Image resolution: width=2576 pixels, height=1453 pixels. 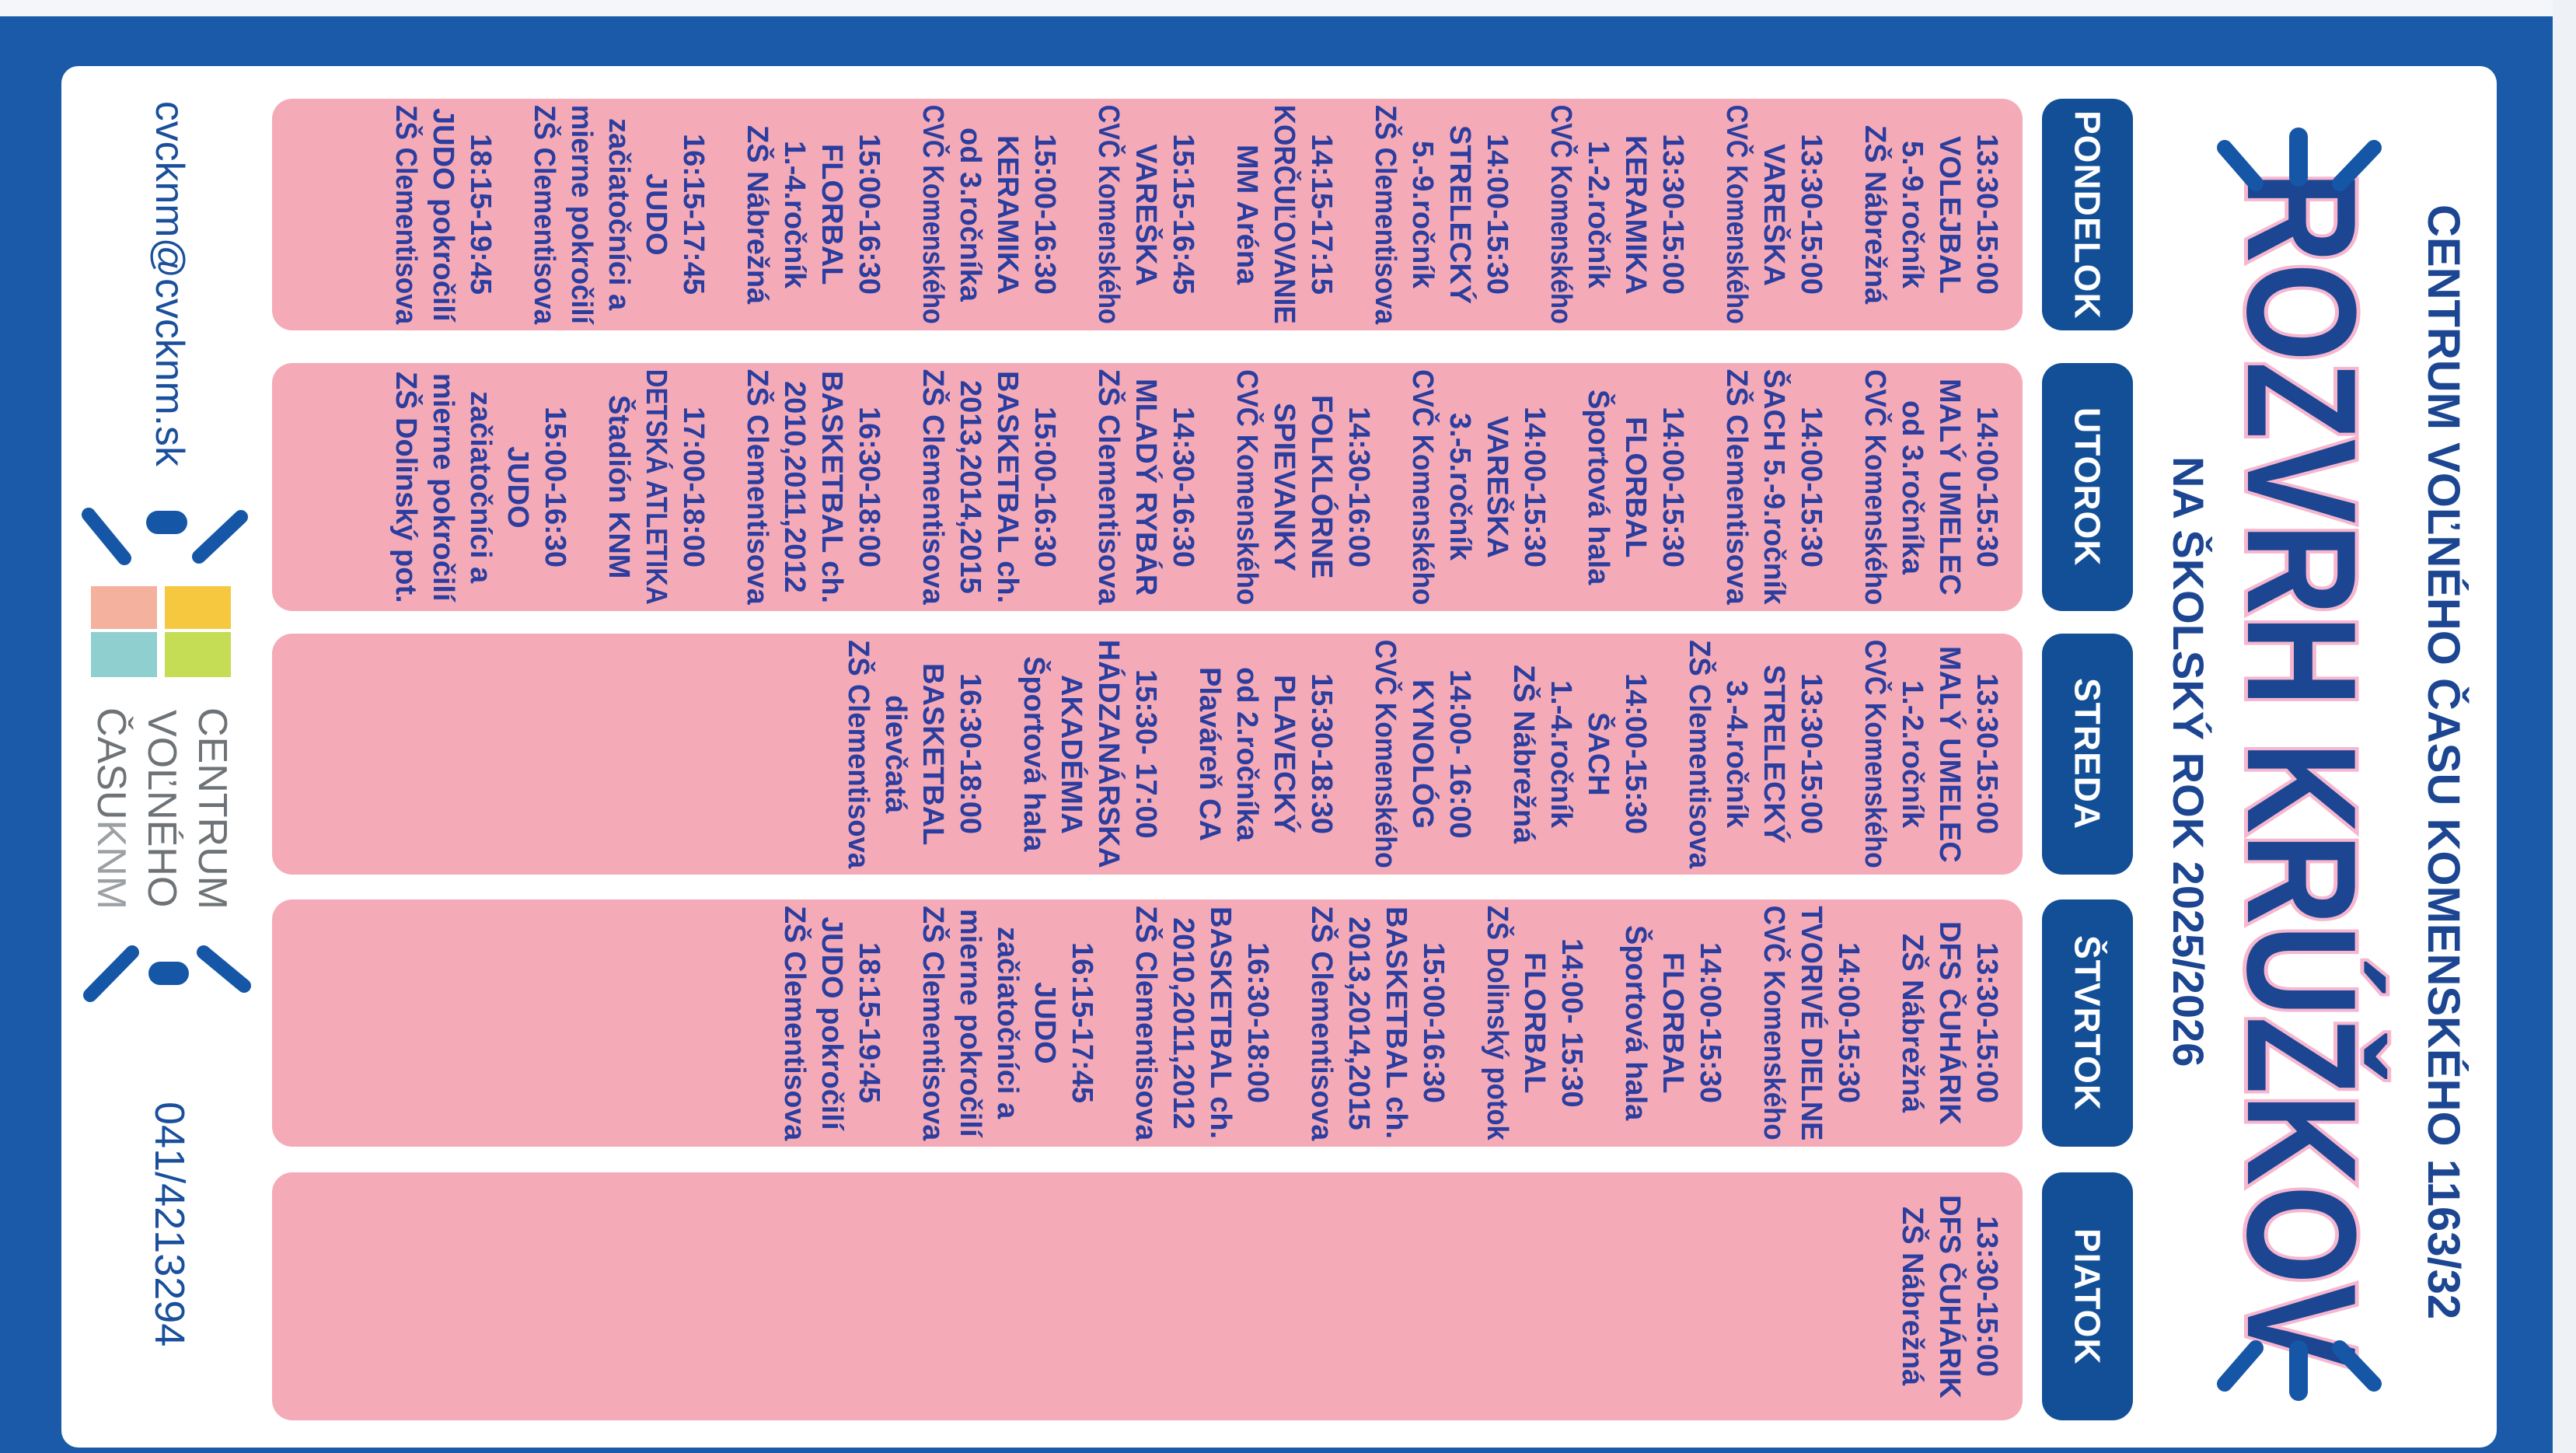 I want to click on activity-time: 18:15-19:45, so click(x=481, y=214).